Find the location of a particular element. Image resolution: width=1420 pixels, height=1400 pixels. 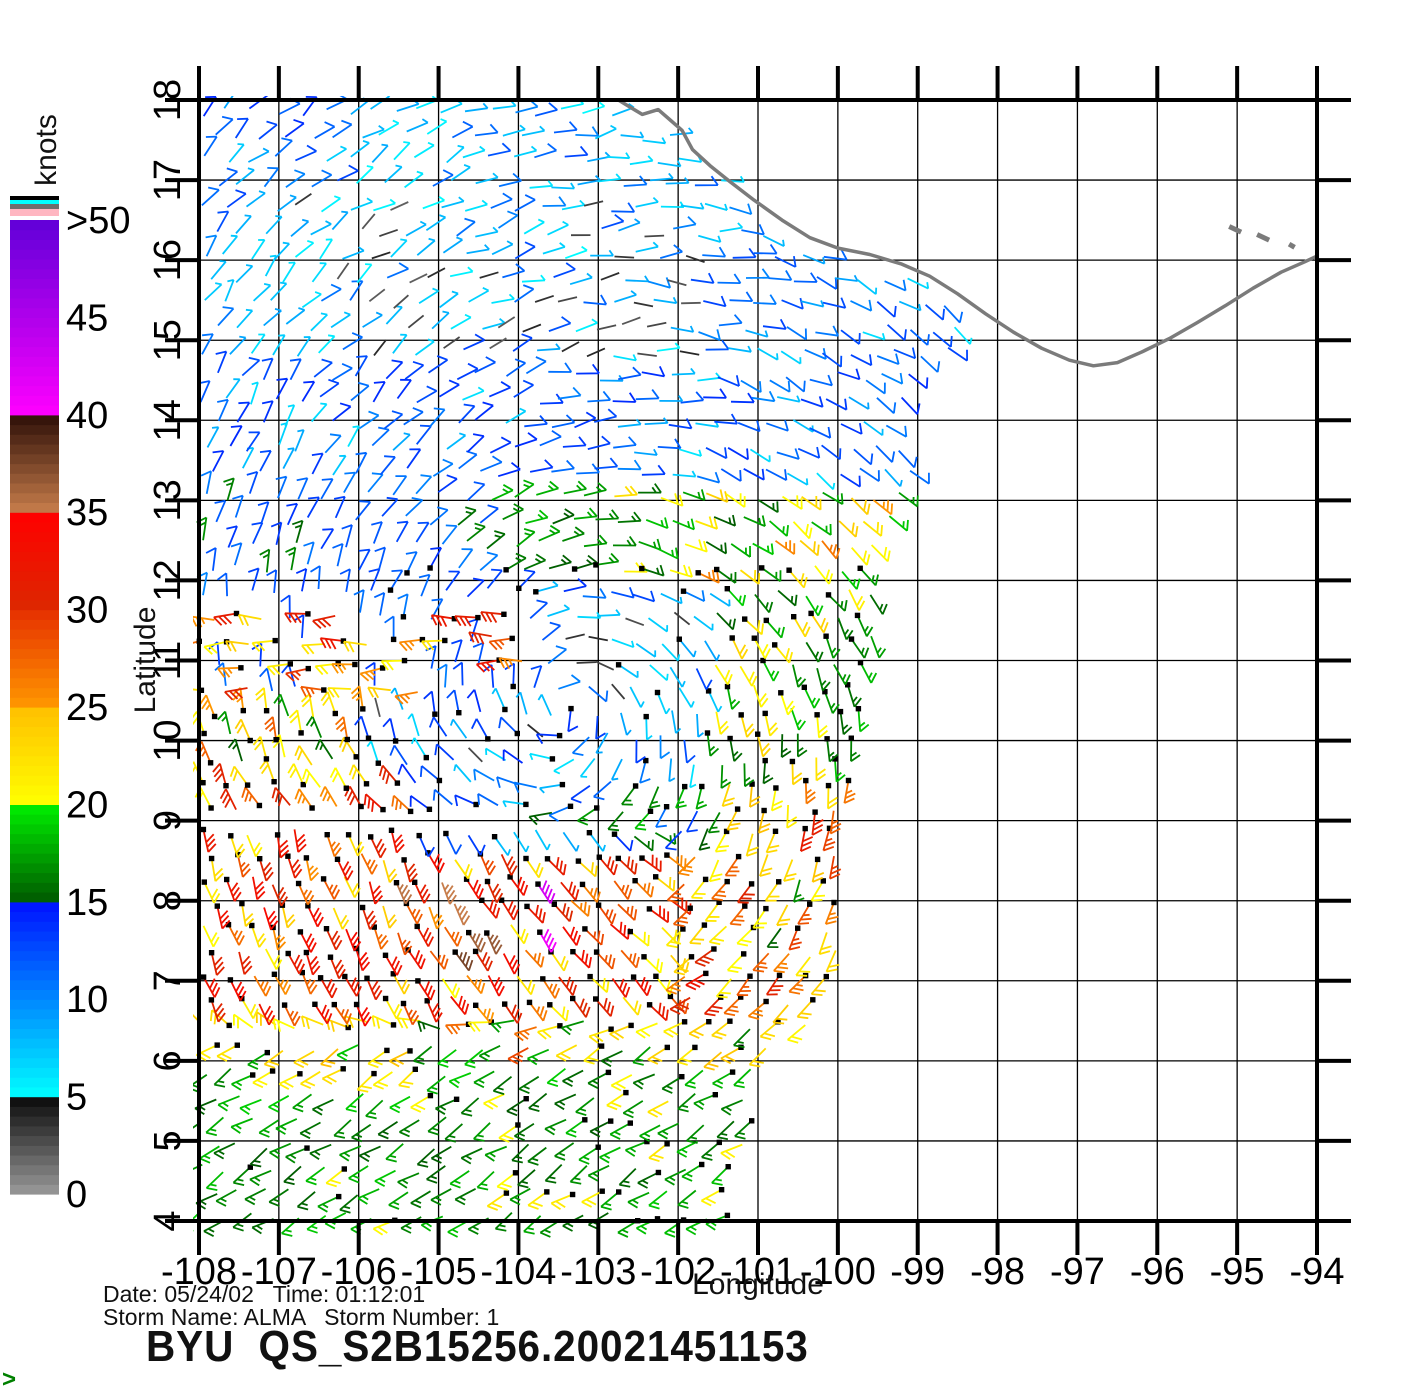

y-tick-label: 6 is located at coordinates (168, 1060).